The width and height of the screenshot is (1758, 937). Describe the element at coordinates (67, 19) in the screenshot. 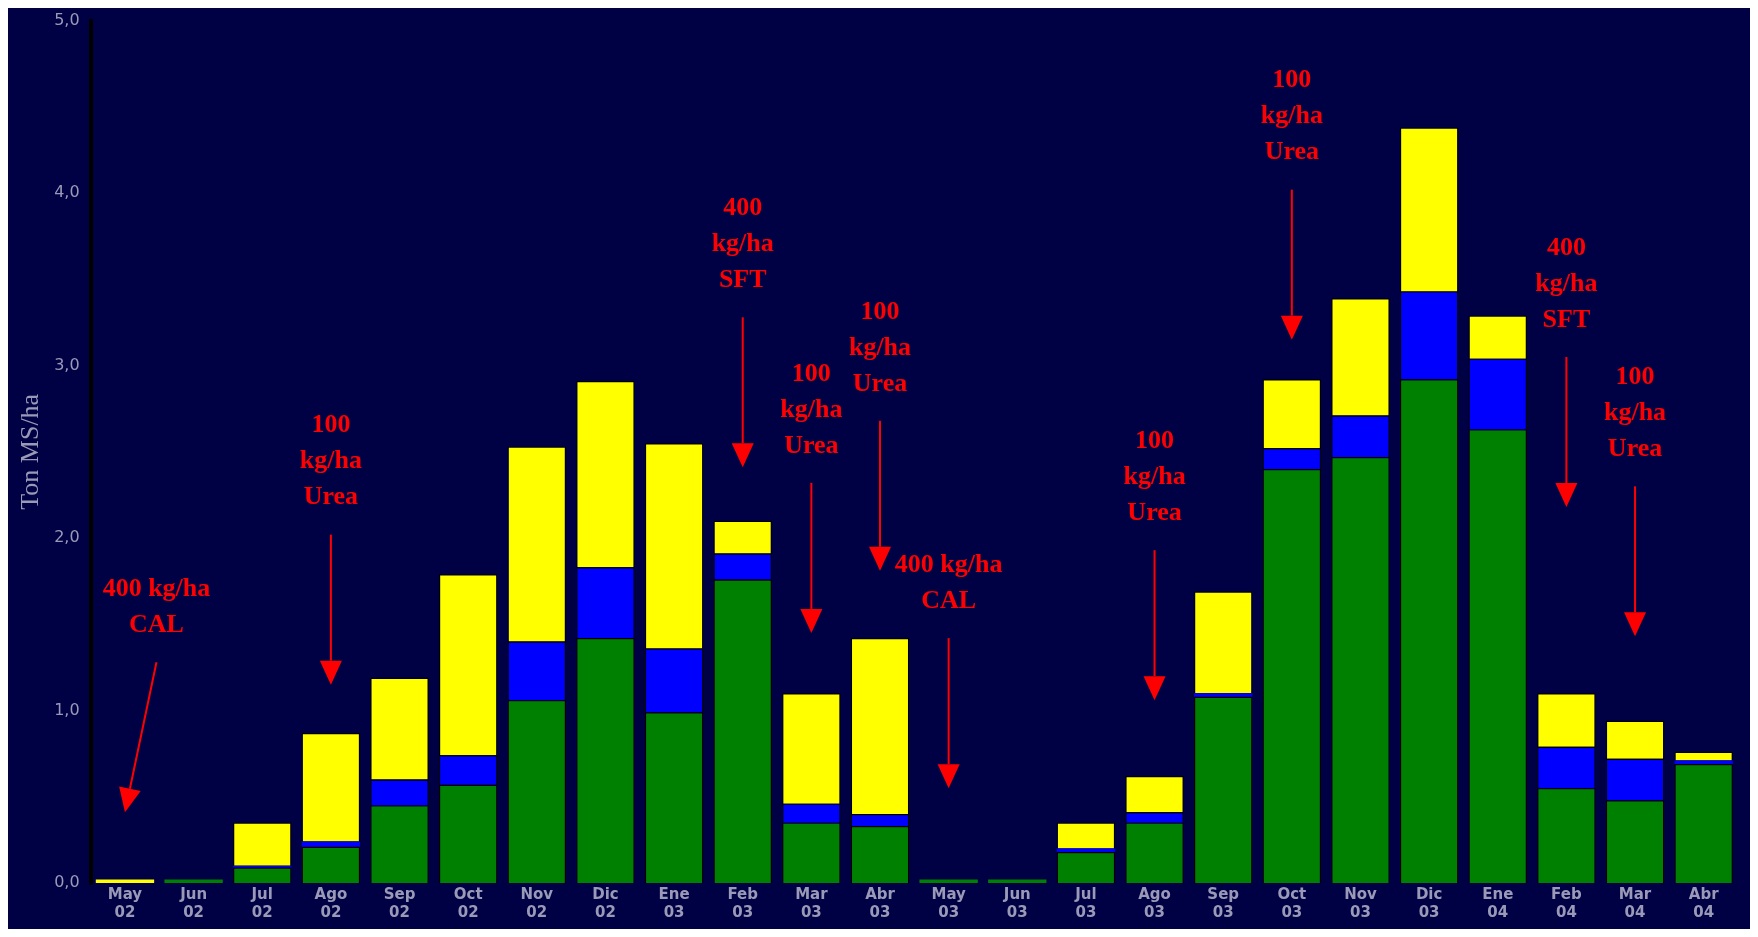

I see `y-tick-label: 5,0` at that location.